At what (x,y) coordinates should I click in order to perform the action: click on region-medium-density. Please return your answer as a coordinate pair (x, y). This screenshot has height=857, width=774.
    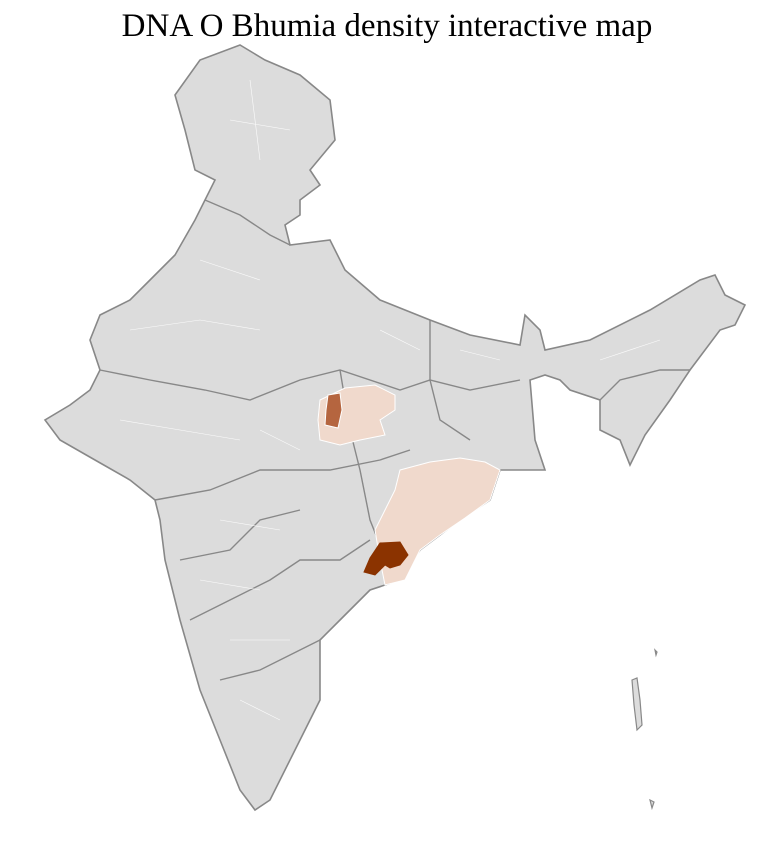
    Looking at the image, I should click on (333, 410).